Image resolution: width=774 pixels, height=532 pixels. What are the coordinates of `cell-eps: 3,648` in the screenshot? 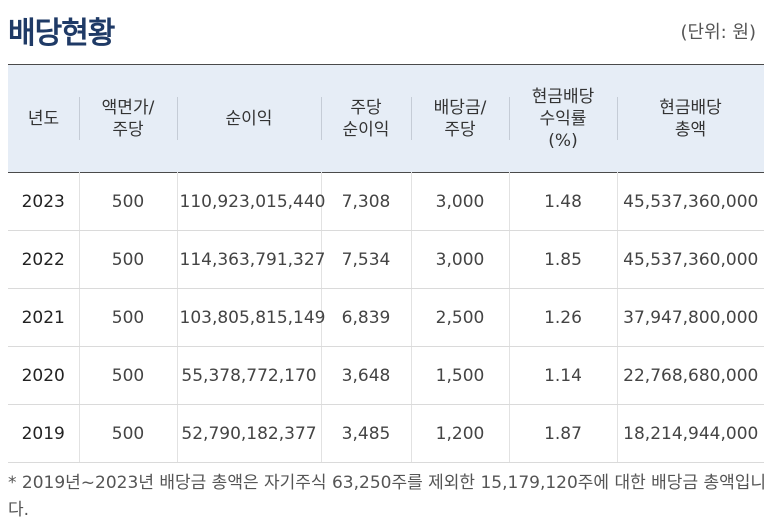 It's located at (365, 375).